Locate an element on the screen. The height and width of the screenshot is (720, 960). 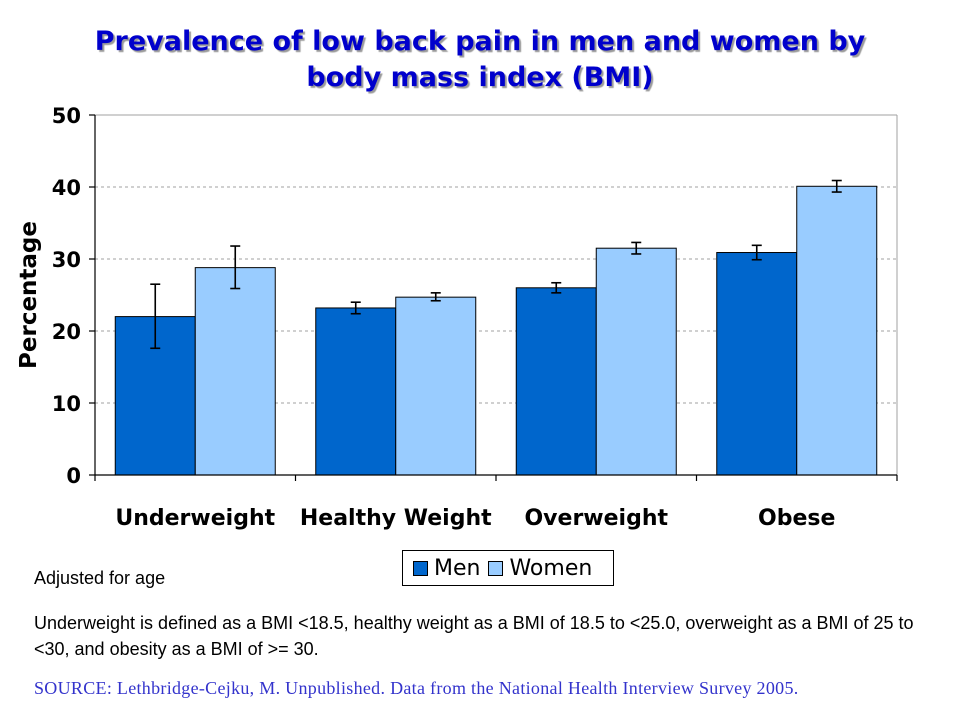
y-tick-label: 20 is located at coordinates (66, 332).